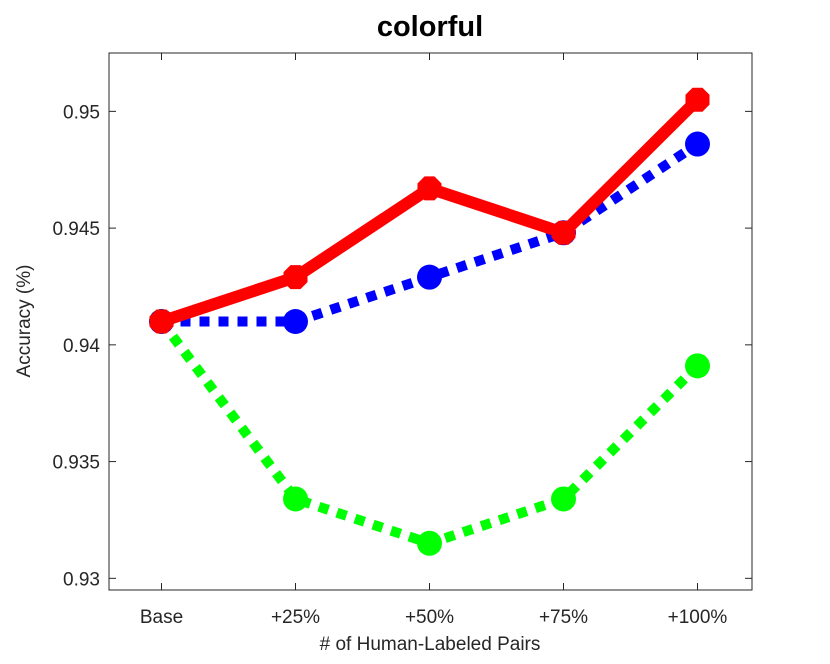  I want to click on y-tick-label: 0.945, so click(76, 229).